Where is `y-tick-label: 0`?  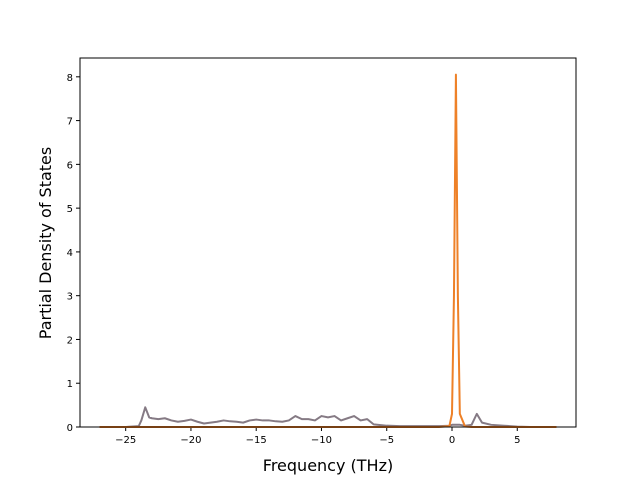 y-tick-label: 0 is located at coordinates (70, 428).